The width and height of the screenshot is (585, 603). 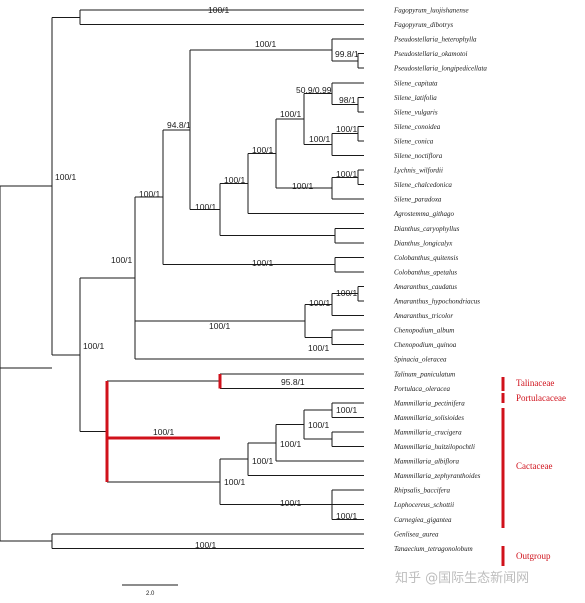 I want to click on taxon-label: Rhipsalis_baccifera, so click(x=421, y=491).